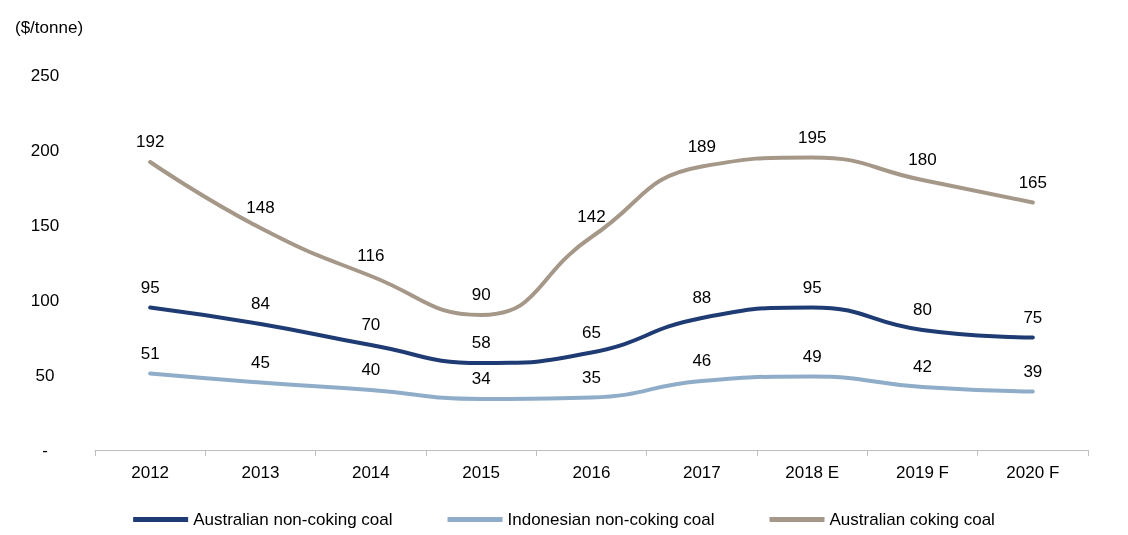 Image resolution: width=1128 pixels, height=535 pixels. I want to click on y-axis-title: ($/tonne), so click(49, 27).